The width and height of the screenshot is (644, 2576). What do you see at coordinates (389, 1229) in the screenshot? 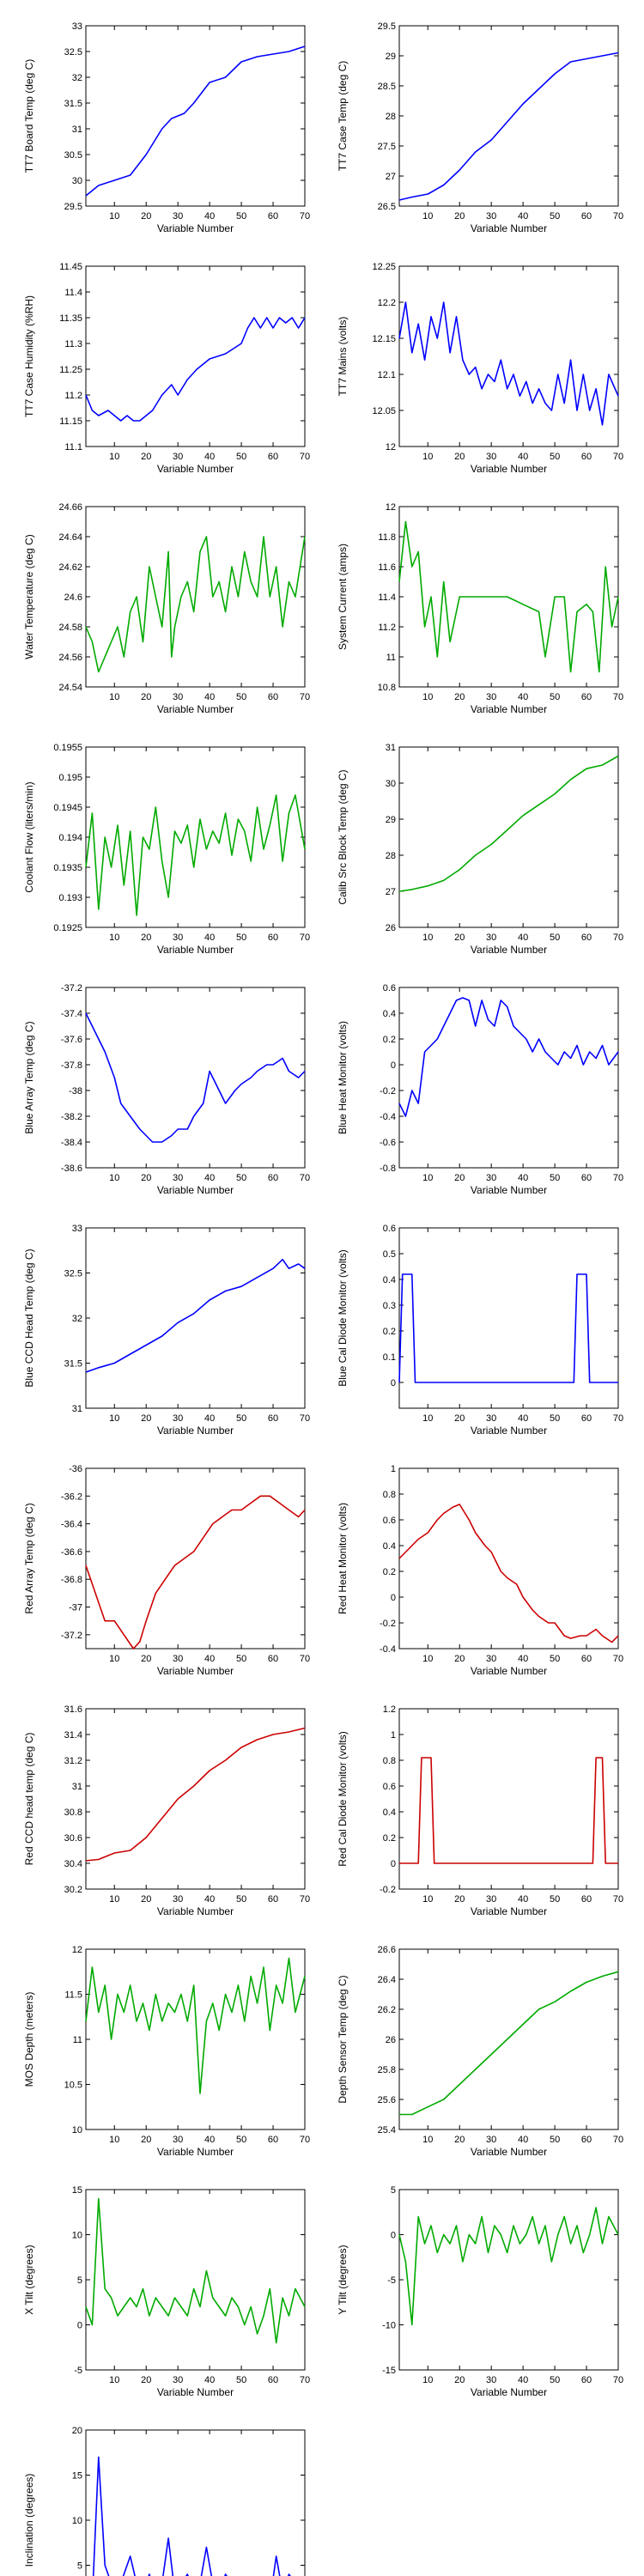
I see `y-tick-label: 0.6` at bounding box center [389, 1229].